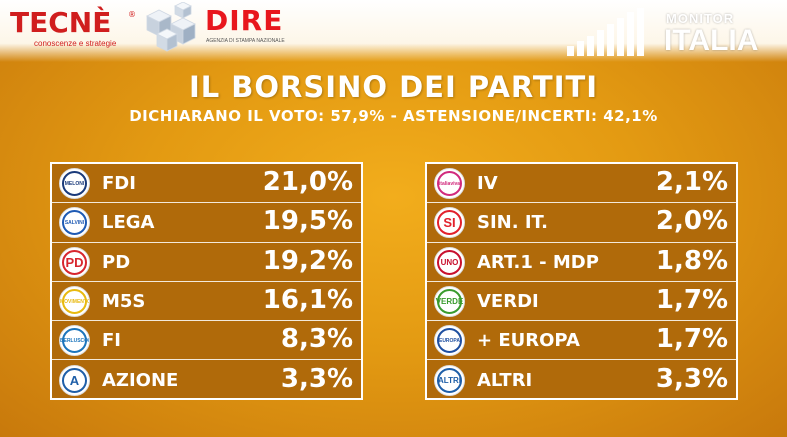 This screenshot has height=437, width=787. I want to click on party-logo-text: EUROPA, so click(449, 341).